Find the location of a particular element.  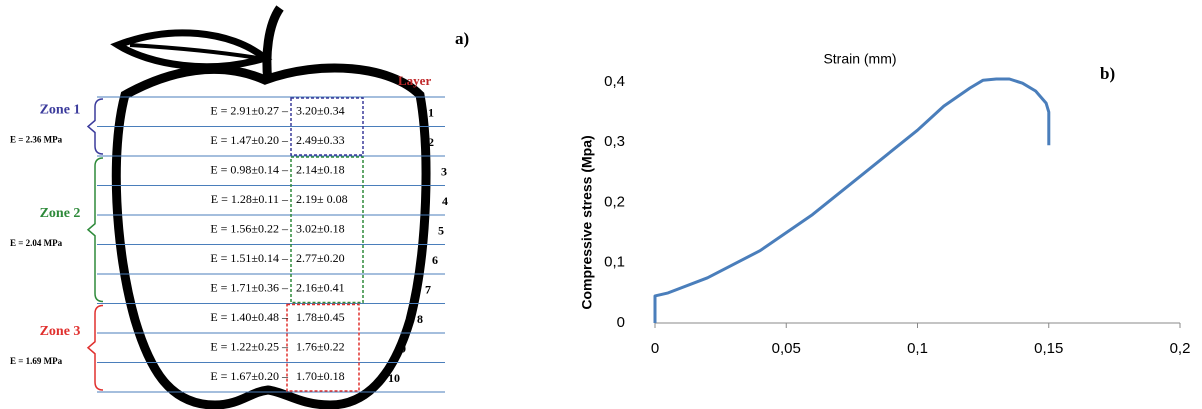

layer-number: 7 is located at coordinates (428, 290).